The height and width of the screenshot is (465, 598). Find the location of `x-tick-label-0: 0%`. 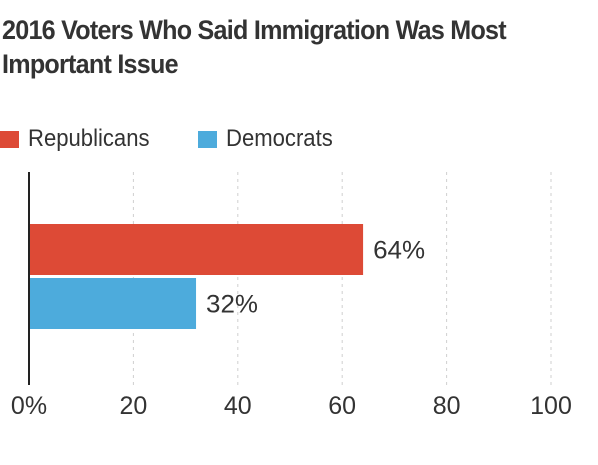

x-tick-label-0: 0% is located at coordinates (29, 406).